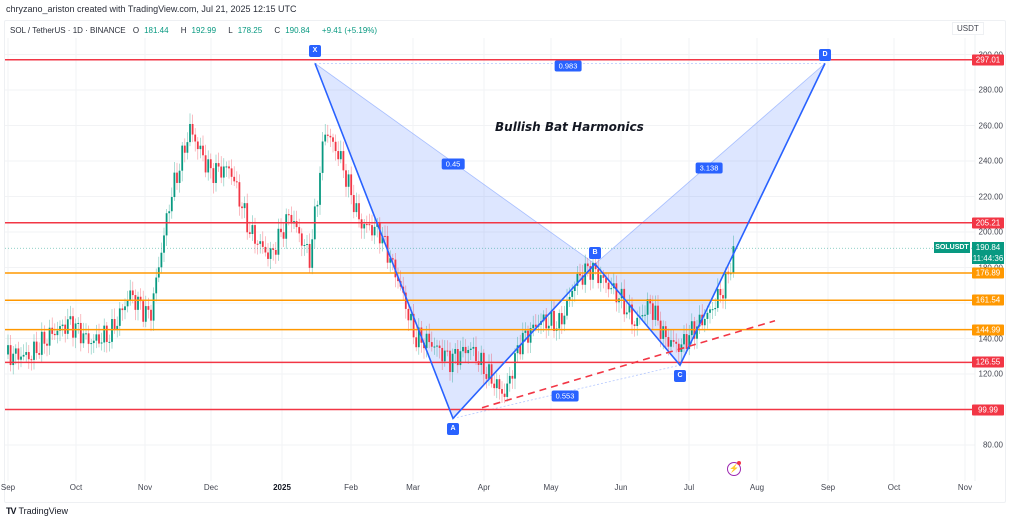  I want to click on open-value: 181.44, so click(156, 30).